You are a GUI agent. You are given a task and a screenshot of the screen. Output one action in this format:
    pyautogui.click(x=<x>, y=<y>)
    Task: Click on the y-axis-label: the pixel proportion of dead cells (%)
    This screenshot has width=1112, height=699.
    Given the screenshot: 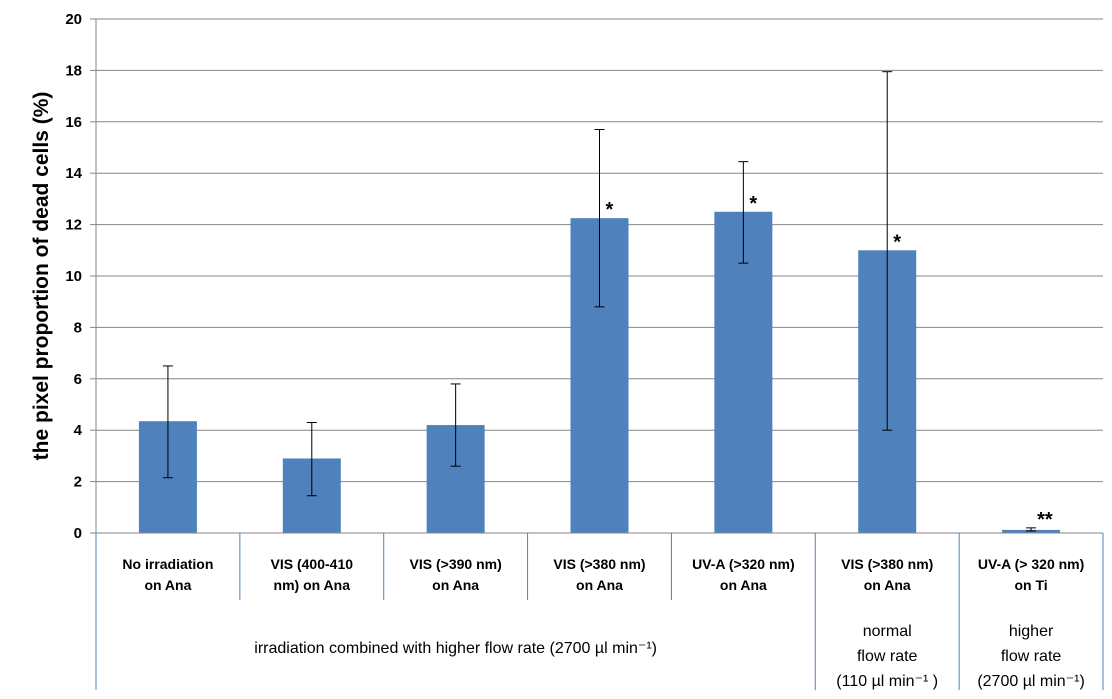 What is the action you would take?
    pyautogui.click(x=41, y=276)
    